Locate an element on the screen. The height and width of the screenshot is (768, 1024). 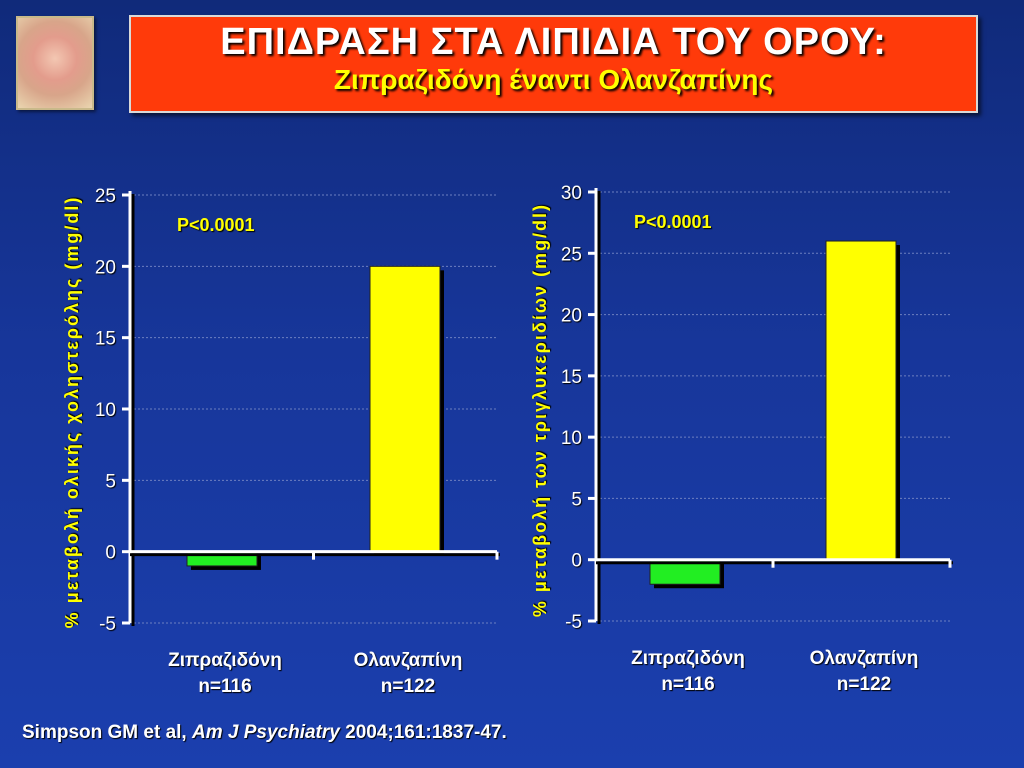
citation-ref: 2004;161:1837-47. is located at coordinates (423, 732).